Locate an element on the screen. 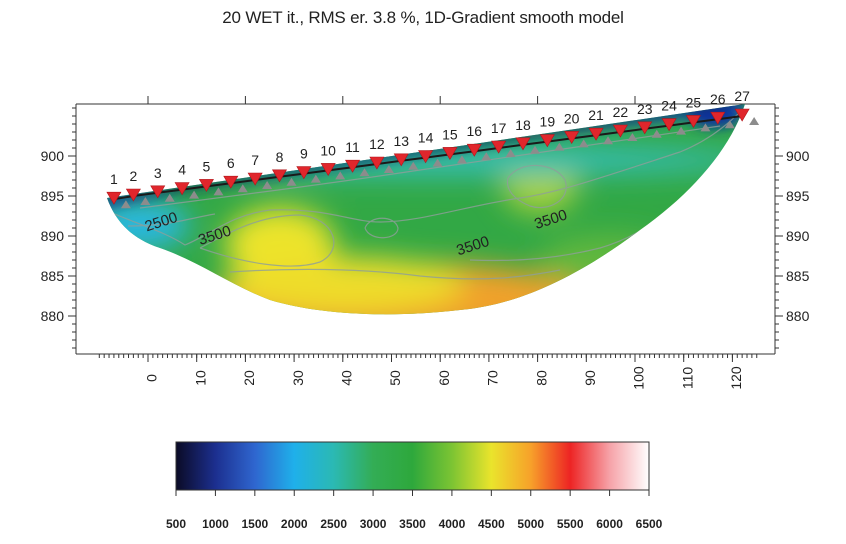  geophone-label: 2 is located at coordinates (133, 176).